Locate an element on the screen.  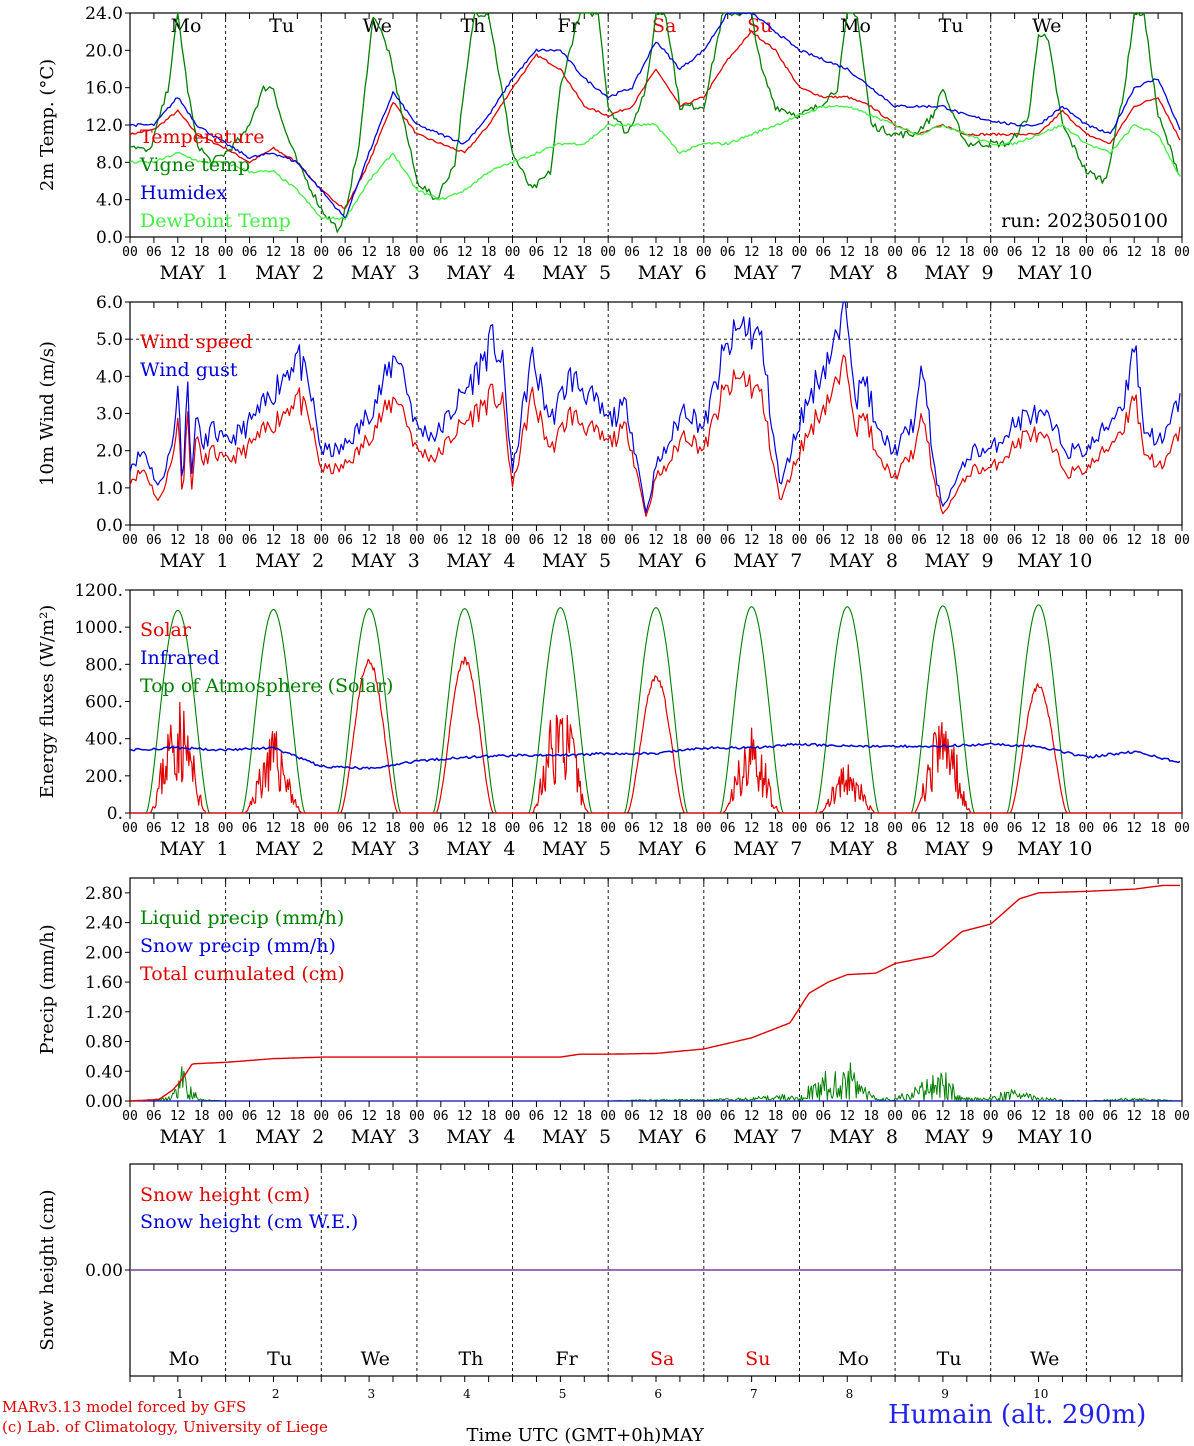
run-annotation: run: 2023050100 is located at coordinates (1084, 221).